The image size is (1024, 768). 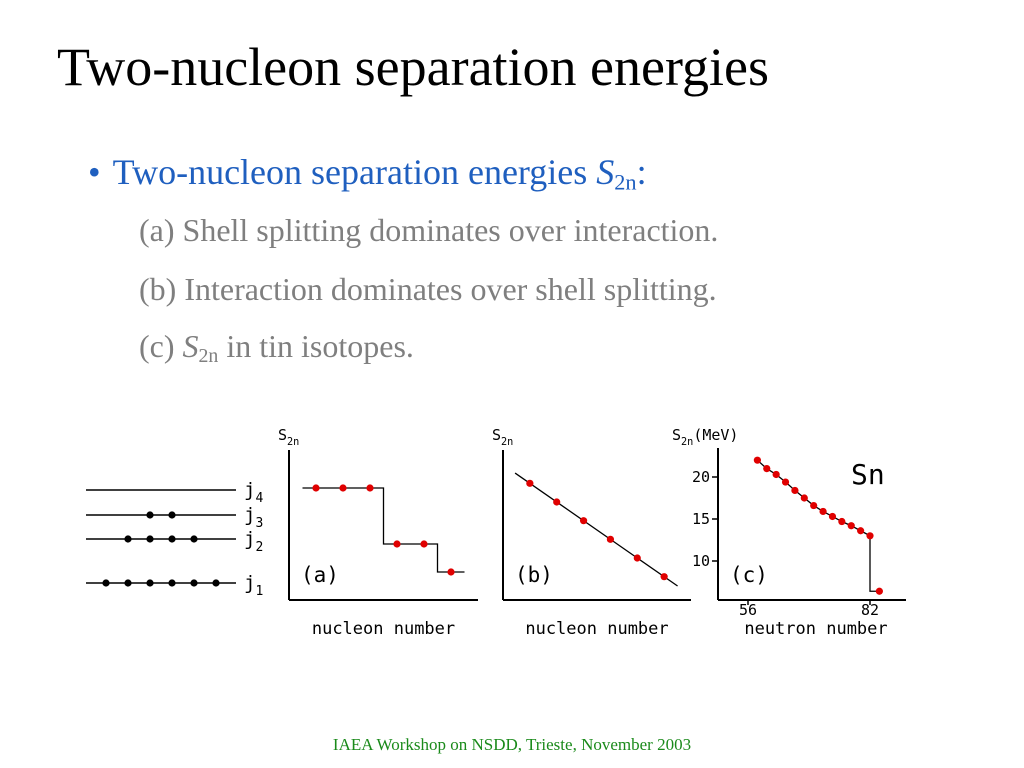 I want to click on x-tick-label: 56, so click(x=748, y=610).